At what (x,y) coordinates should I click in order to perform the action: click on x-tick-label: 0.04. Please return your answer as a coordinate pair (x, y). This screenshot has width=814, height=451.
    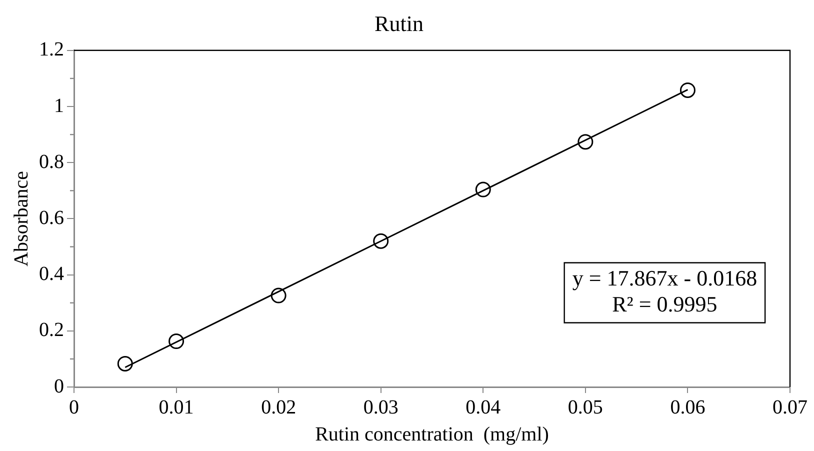
    Looking at the image, I should click on (483, 407).